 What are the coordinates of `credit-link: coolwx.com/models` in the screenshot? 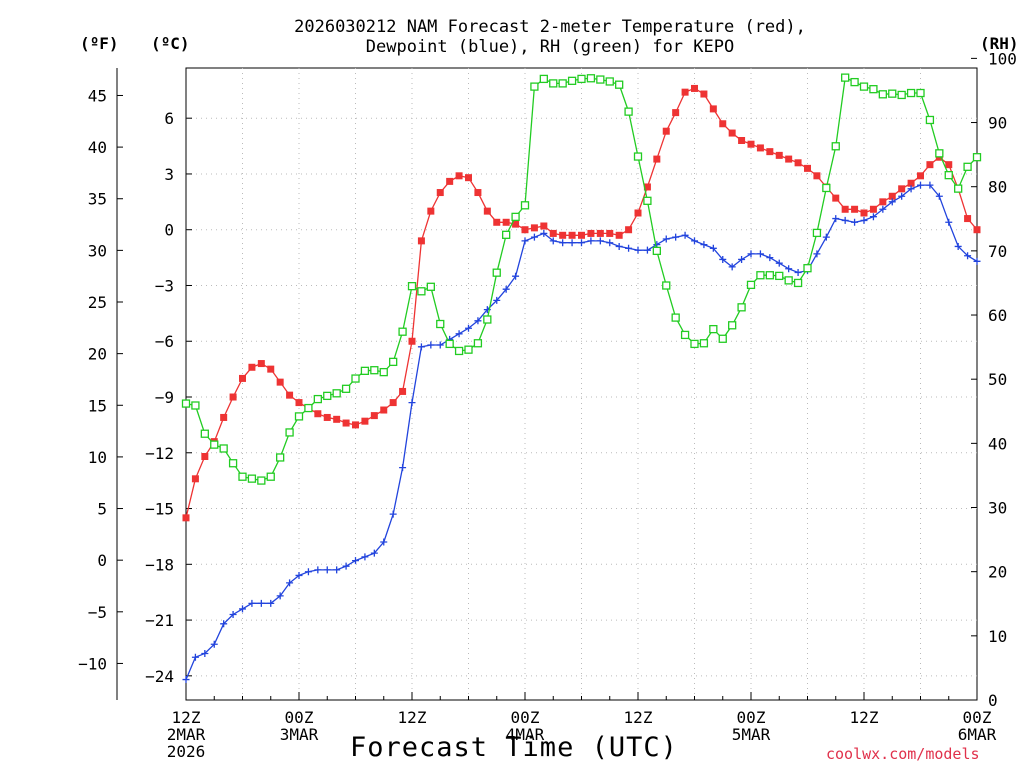 It's located at (903, 754).